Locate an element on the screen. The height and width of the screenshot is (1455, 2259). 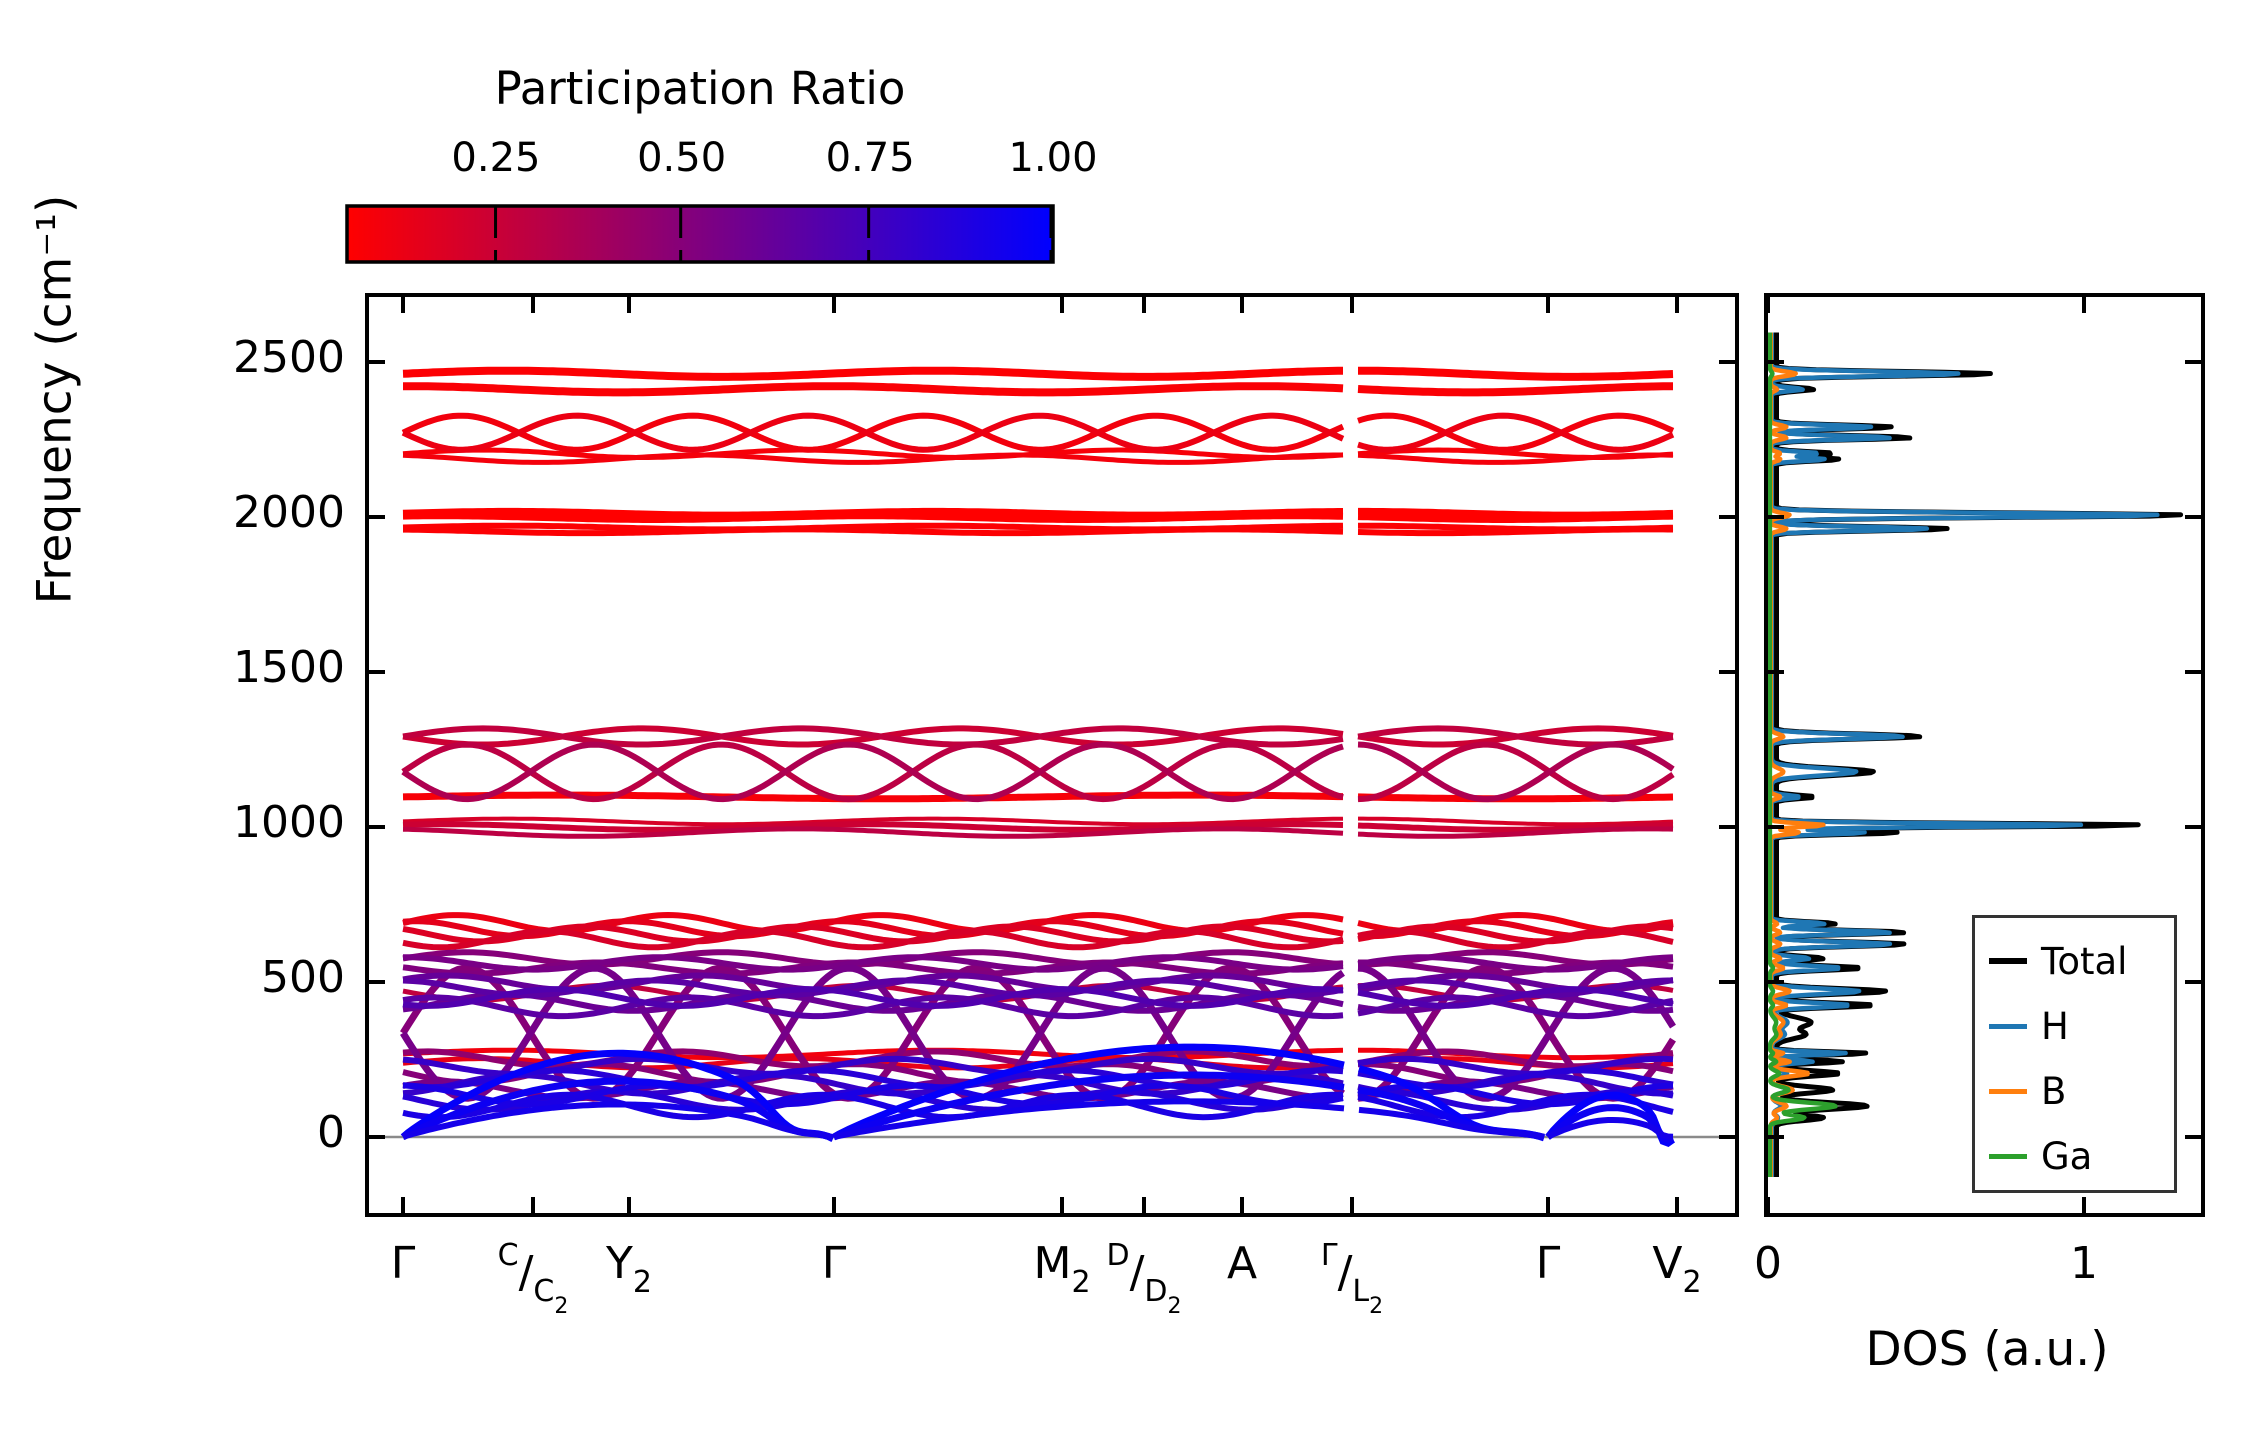
colorbar-tick-label: 0.25 is located at coordinates (496, 158).